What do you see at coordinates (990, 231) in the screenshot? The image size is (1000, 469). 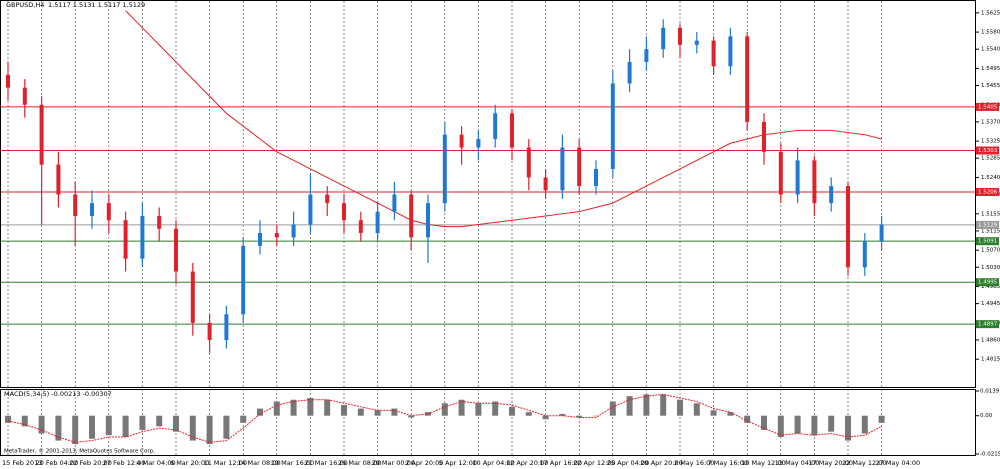 I see `y-tick-label: 1.5115` at bounding box center [990, 231].